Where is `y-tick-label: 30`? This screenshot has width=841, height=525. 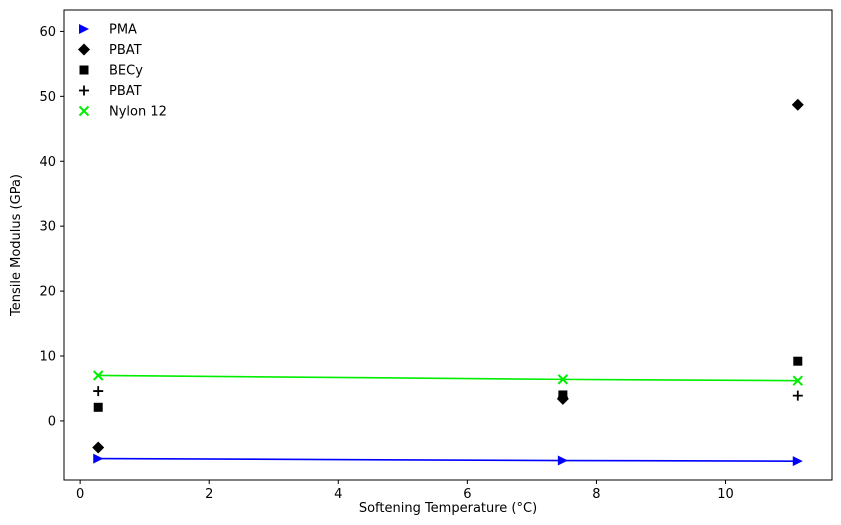
y-tick-label: 30 is located at coordinates (47, 227).